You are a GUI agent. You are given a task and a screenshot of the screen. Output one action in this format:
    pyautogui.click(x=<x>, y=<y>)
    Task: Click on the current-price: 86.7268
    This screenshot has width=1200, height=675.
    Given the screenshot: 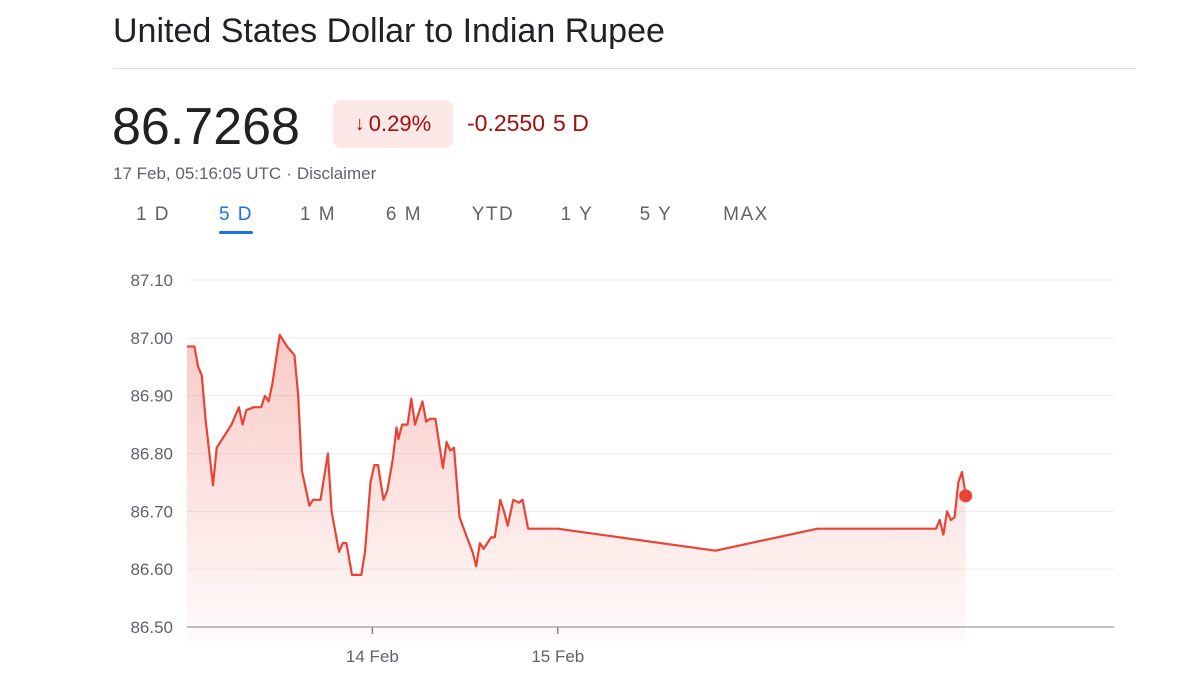 What is the action you would take?
    pyautogui.click(x=206, y=127)
    